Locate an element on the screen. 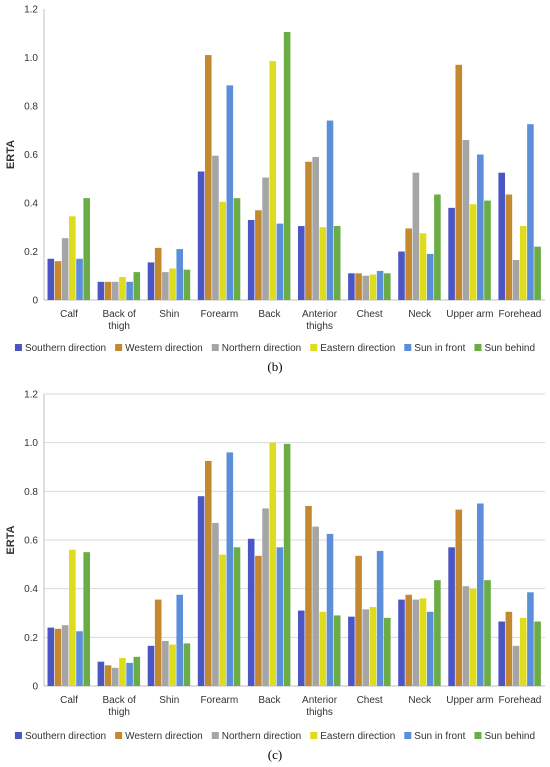 Image resolution: width=550 pixels, height=767 pixels. legend-label: Eastern direction is located at coordinates (357, 736).